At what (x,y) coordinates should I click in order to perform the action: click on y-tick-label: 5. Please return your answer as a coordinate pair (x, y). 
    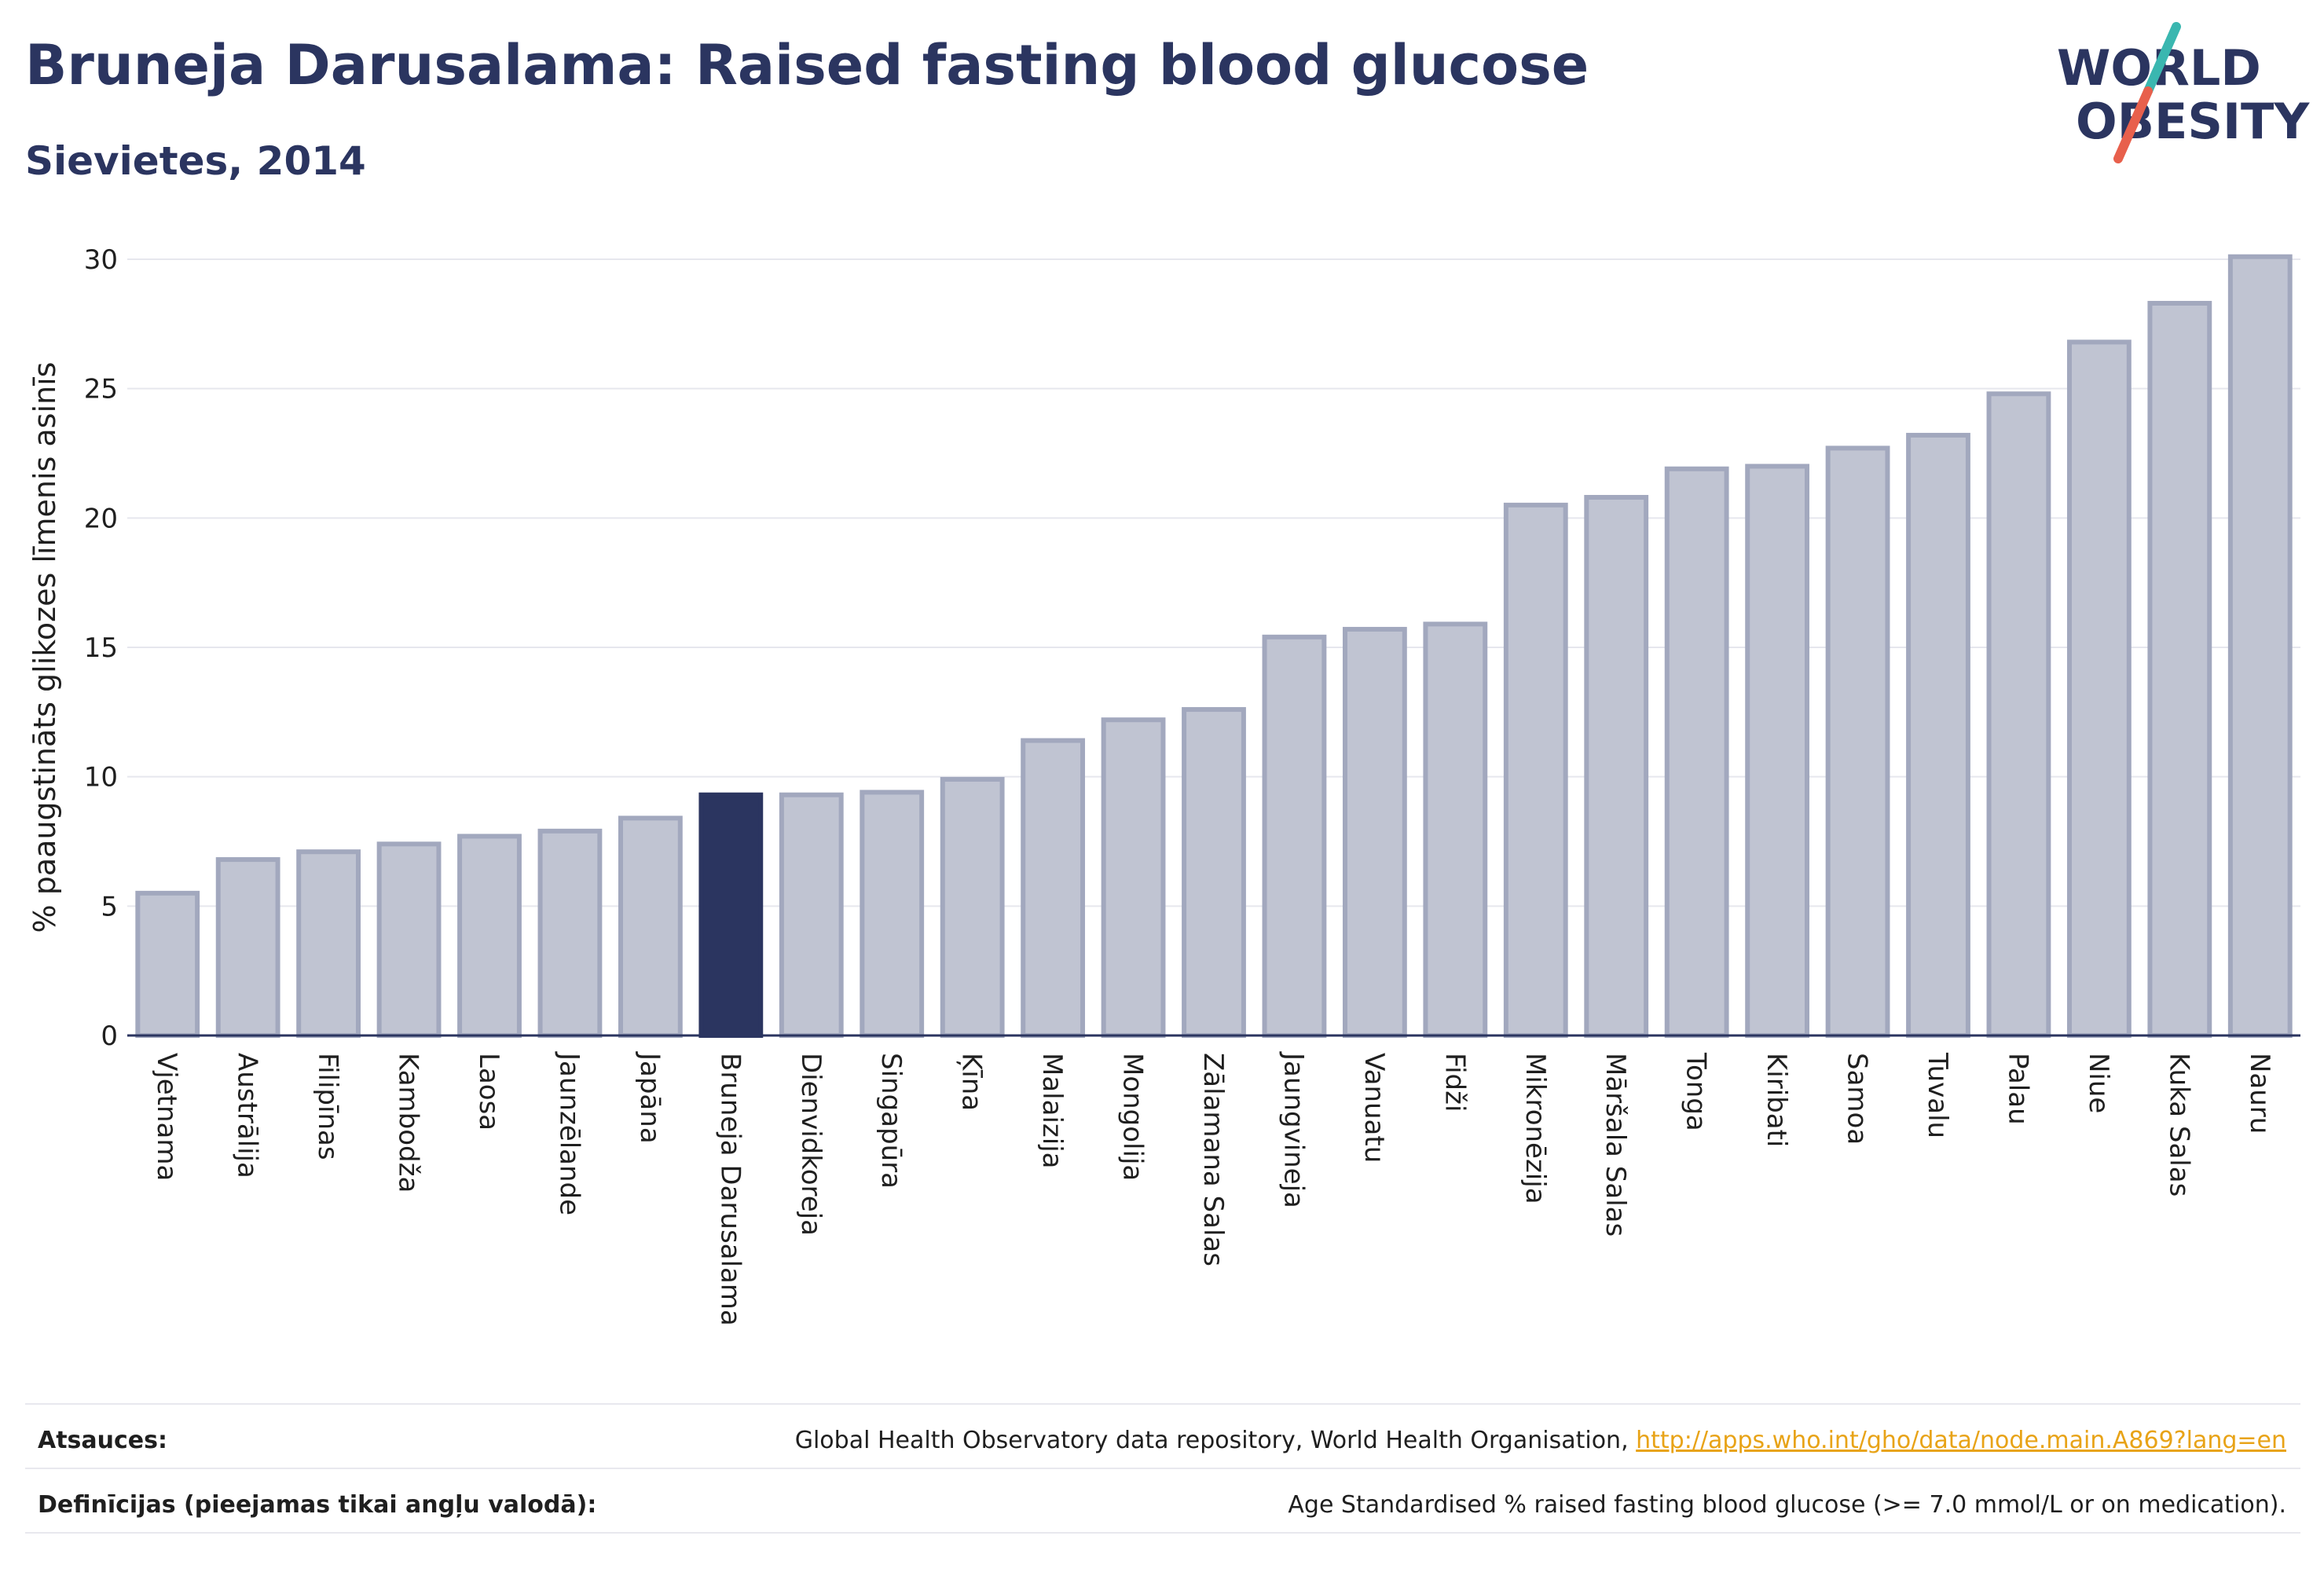
    Looking at the image, I should click on (109, 906).